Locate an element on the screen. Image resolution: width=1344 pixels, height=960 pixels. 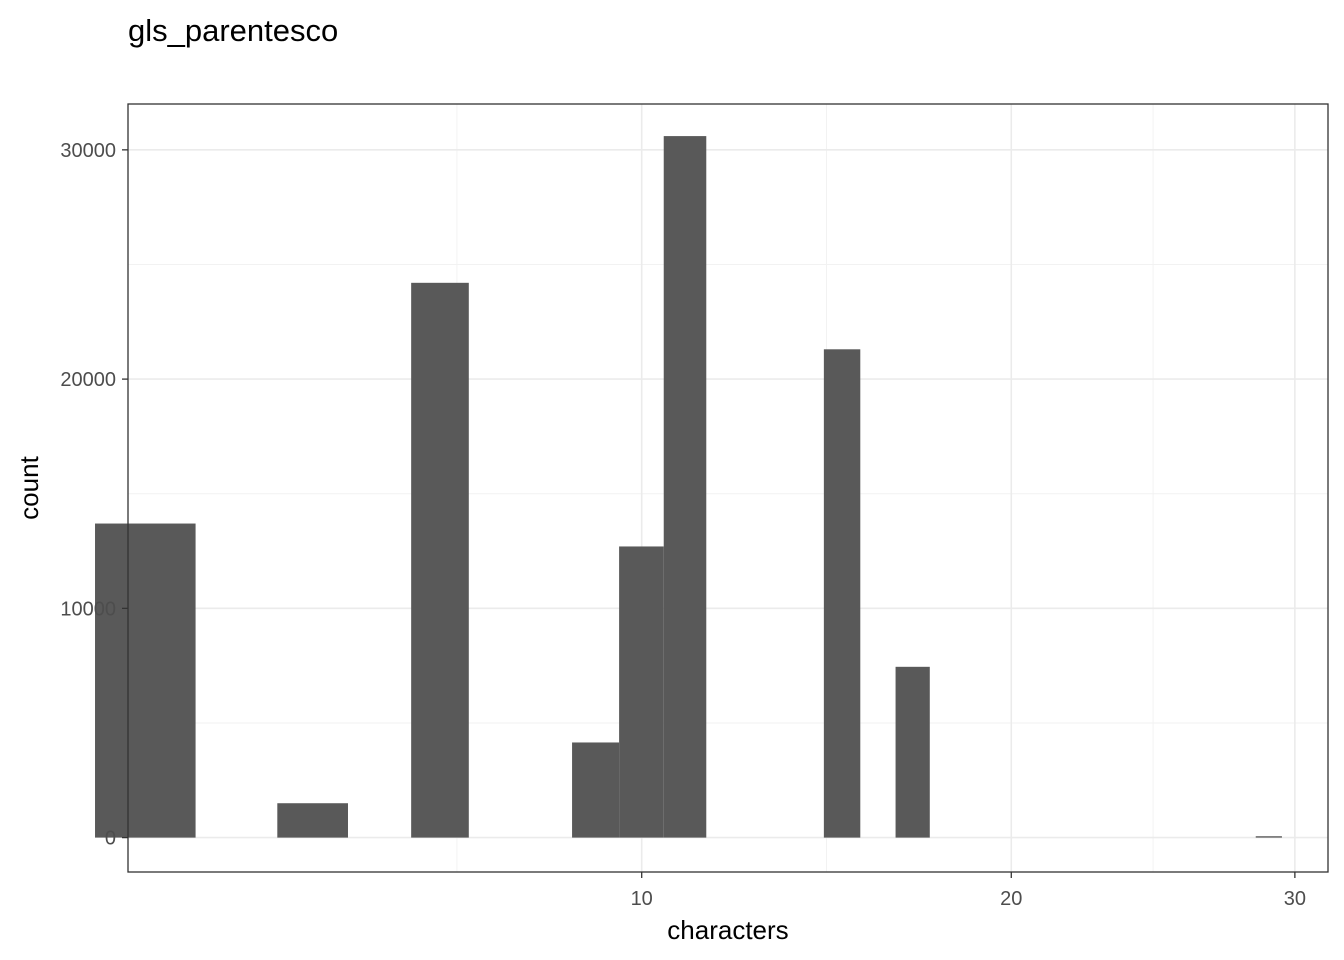
x-axis: 10 20 30 is located at coordinates (968, 891).